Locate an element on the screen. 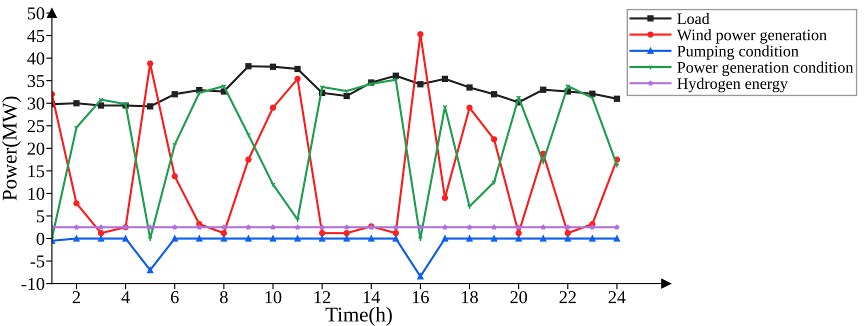  y-tick-label: 45 is located at coordinates (35, 36).